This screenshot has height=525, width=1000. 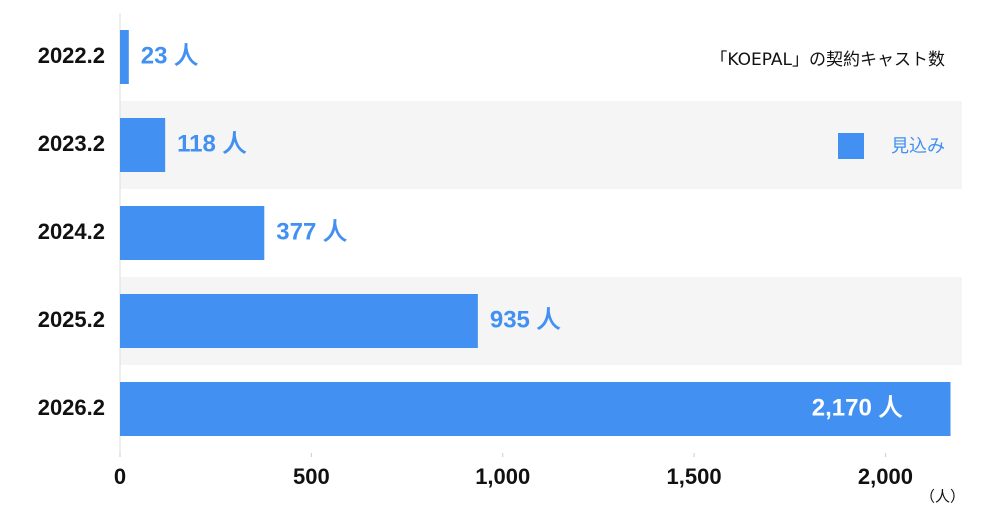 I want to click on y-tick-label: 2023.2, so click(x=71, y=143).